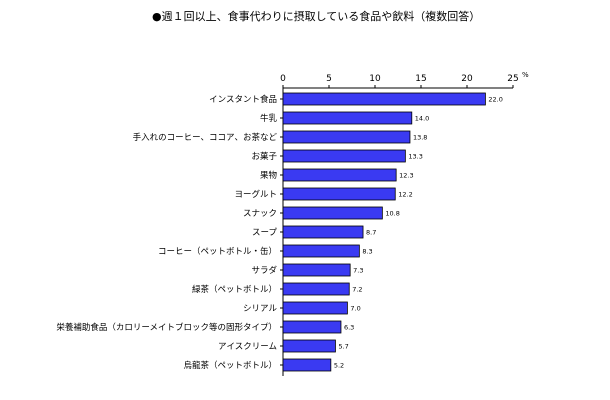  What do you see at coordinates (269, 118) in the screenshot?
I see `category-label: 牛乳` at bounding box center [269, 118].